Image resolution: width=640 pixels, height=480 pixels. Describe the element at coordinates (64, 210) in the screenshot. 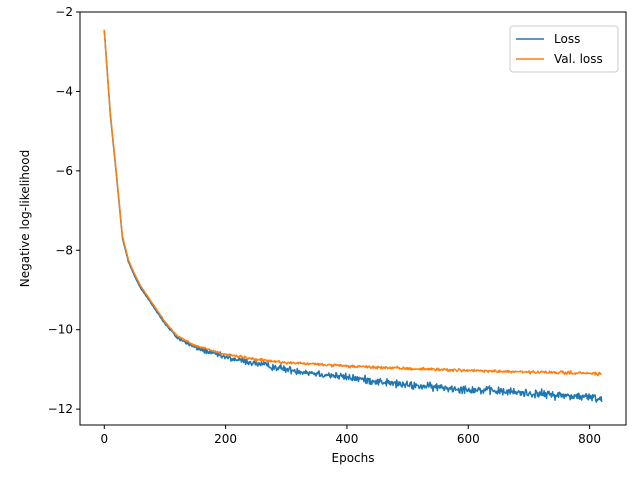

I see `y-axis: −12 −10 −8 −6 −4 −2` at that location.